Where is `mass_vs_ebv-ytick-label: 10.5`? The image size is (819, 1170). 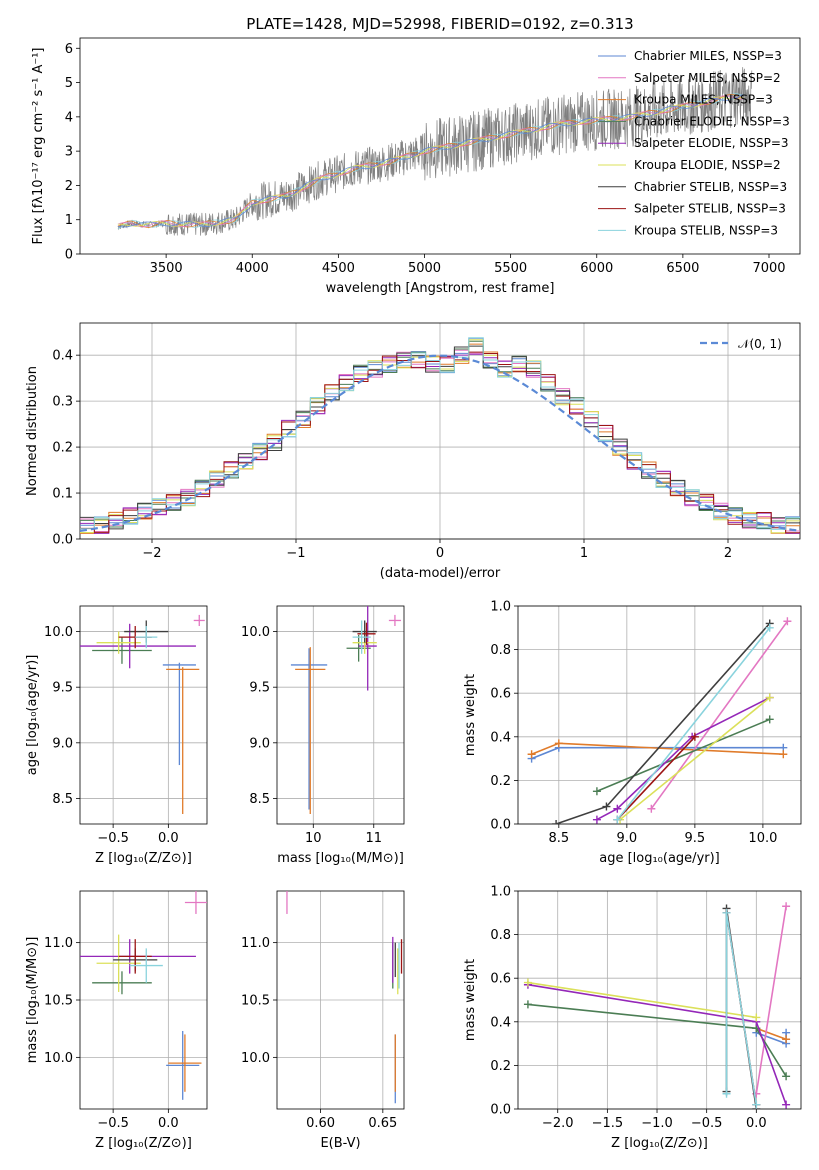
mass_vs_ebv-ytick-label: 10.5 is located at coordinates (255, 1001).